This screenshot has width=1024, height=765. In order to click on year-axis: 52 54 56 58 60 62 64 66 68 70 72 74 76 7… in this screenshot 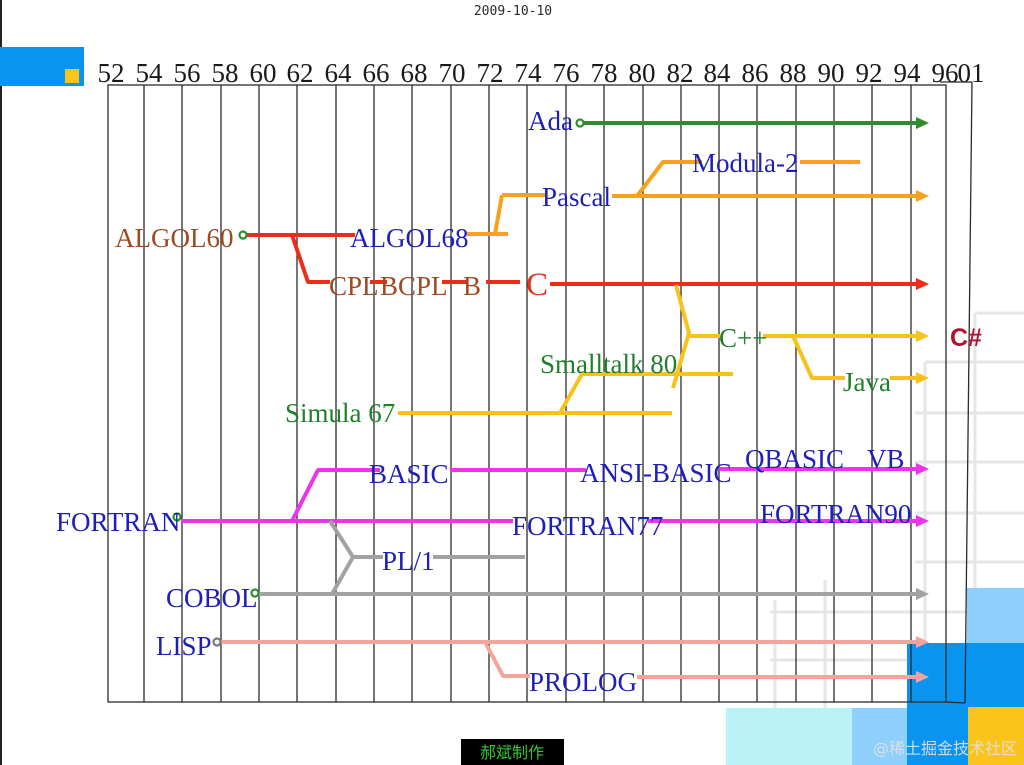, I will do `click(541, 73)`.